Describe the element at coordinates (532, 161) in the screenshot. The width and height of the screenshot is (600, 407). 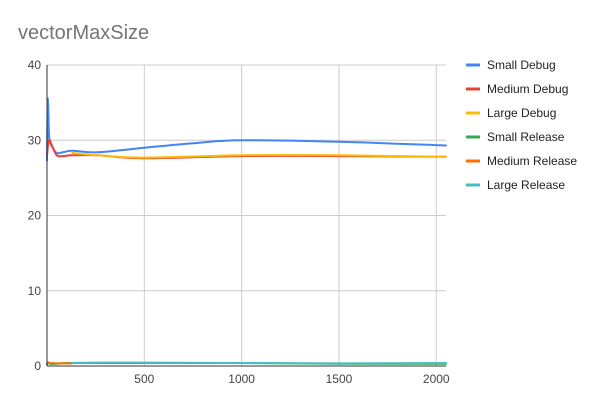
I see `legend-label-medium-release: Medium Release` at that location.